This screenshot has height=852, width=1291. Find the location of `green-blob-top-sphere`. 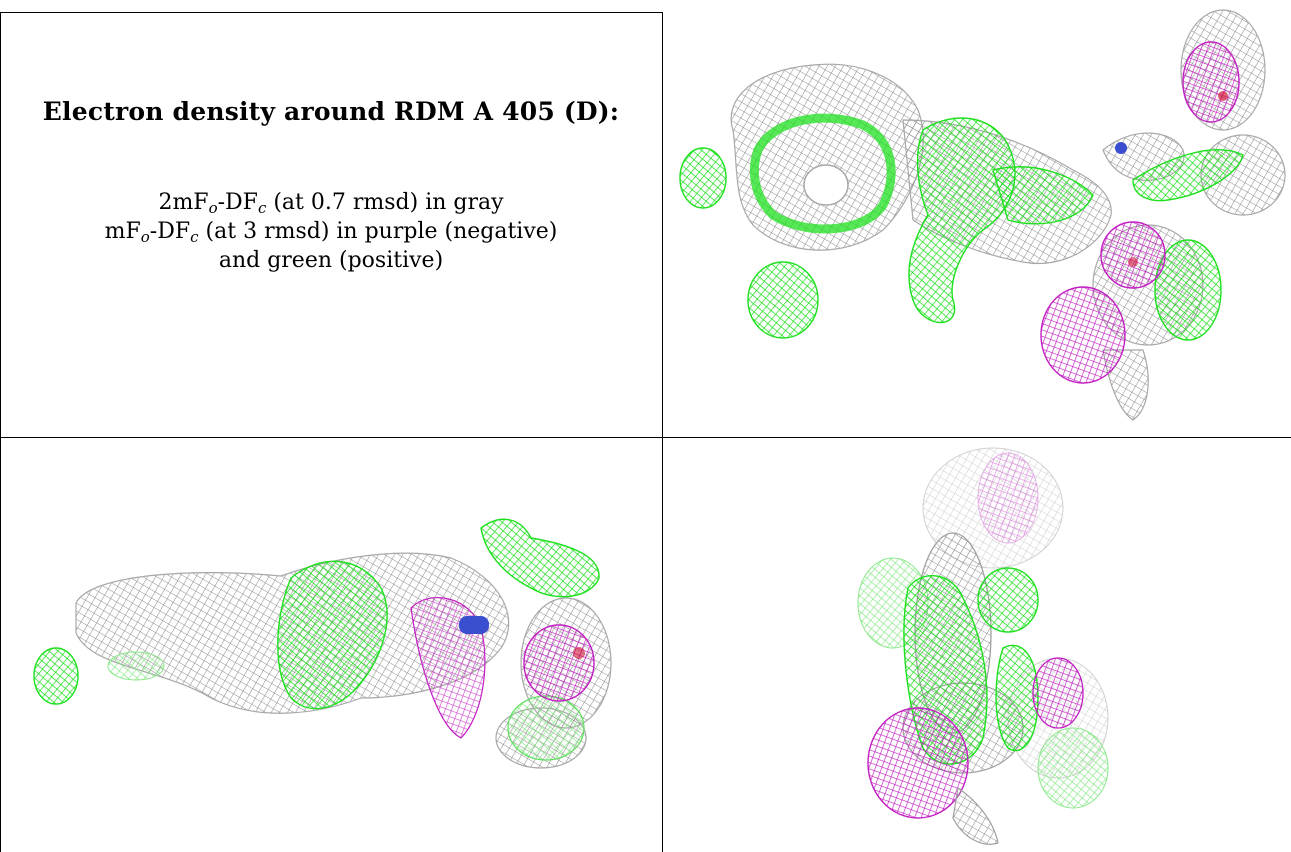

green-blob-top-sphere is located at coordinates (1008, 600).